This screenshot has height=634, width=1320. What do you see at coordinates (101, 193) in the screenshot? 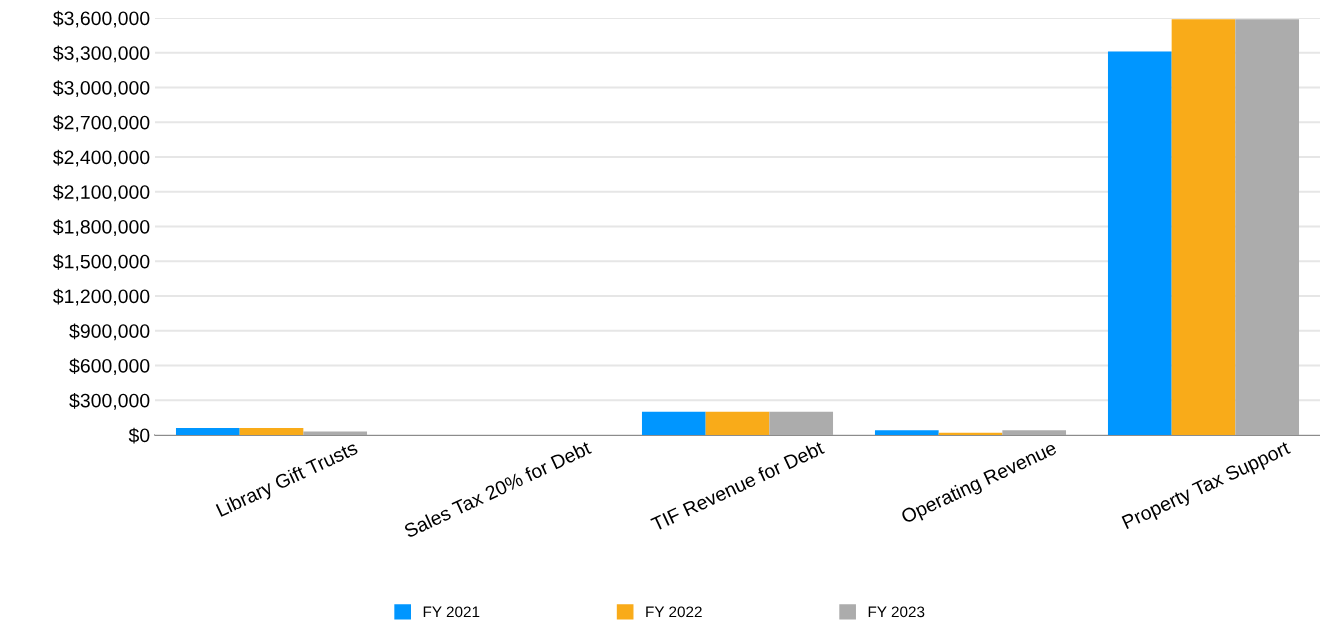
I see `y-tick-label: $2,100,000` at bounding box center [101, 193].